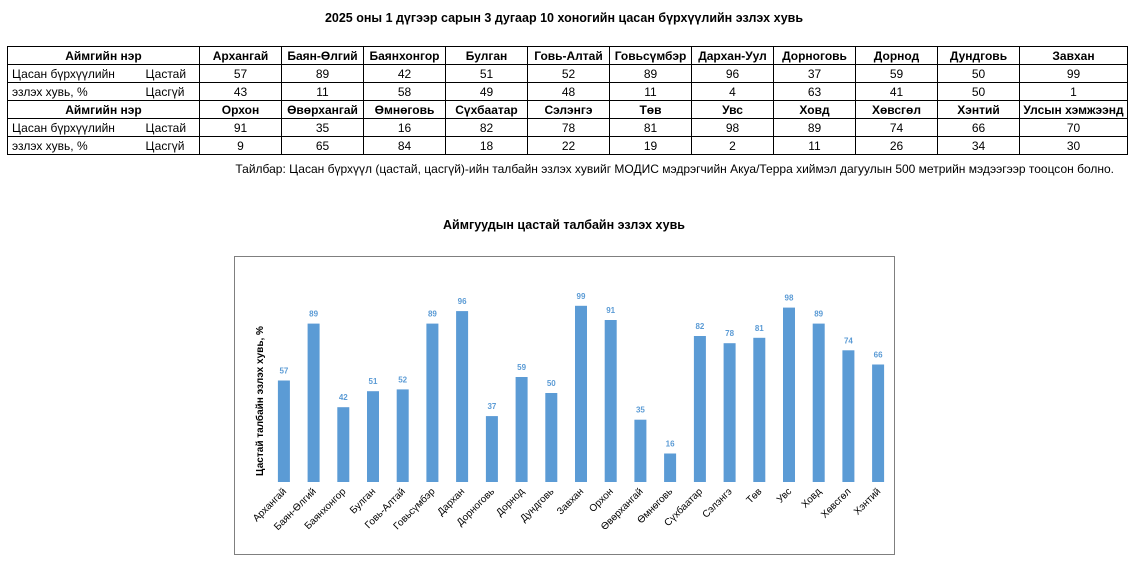 Image resolution: width=1128 pixels, height=564 pixels. Describe the element at coordinates (814, 73) in the screenshot. I see `snow-value-cell: 37` at that location.